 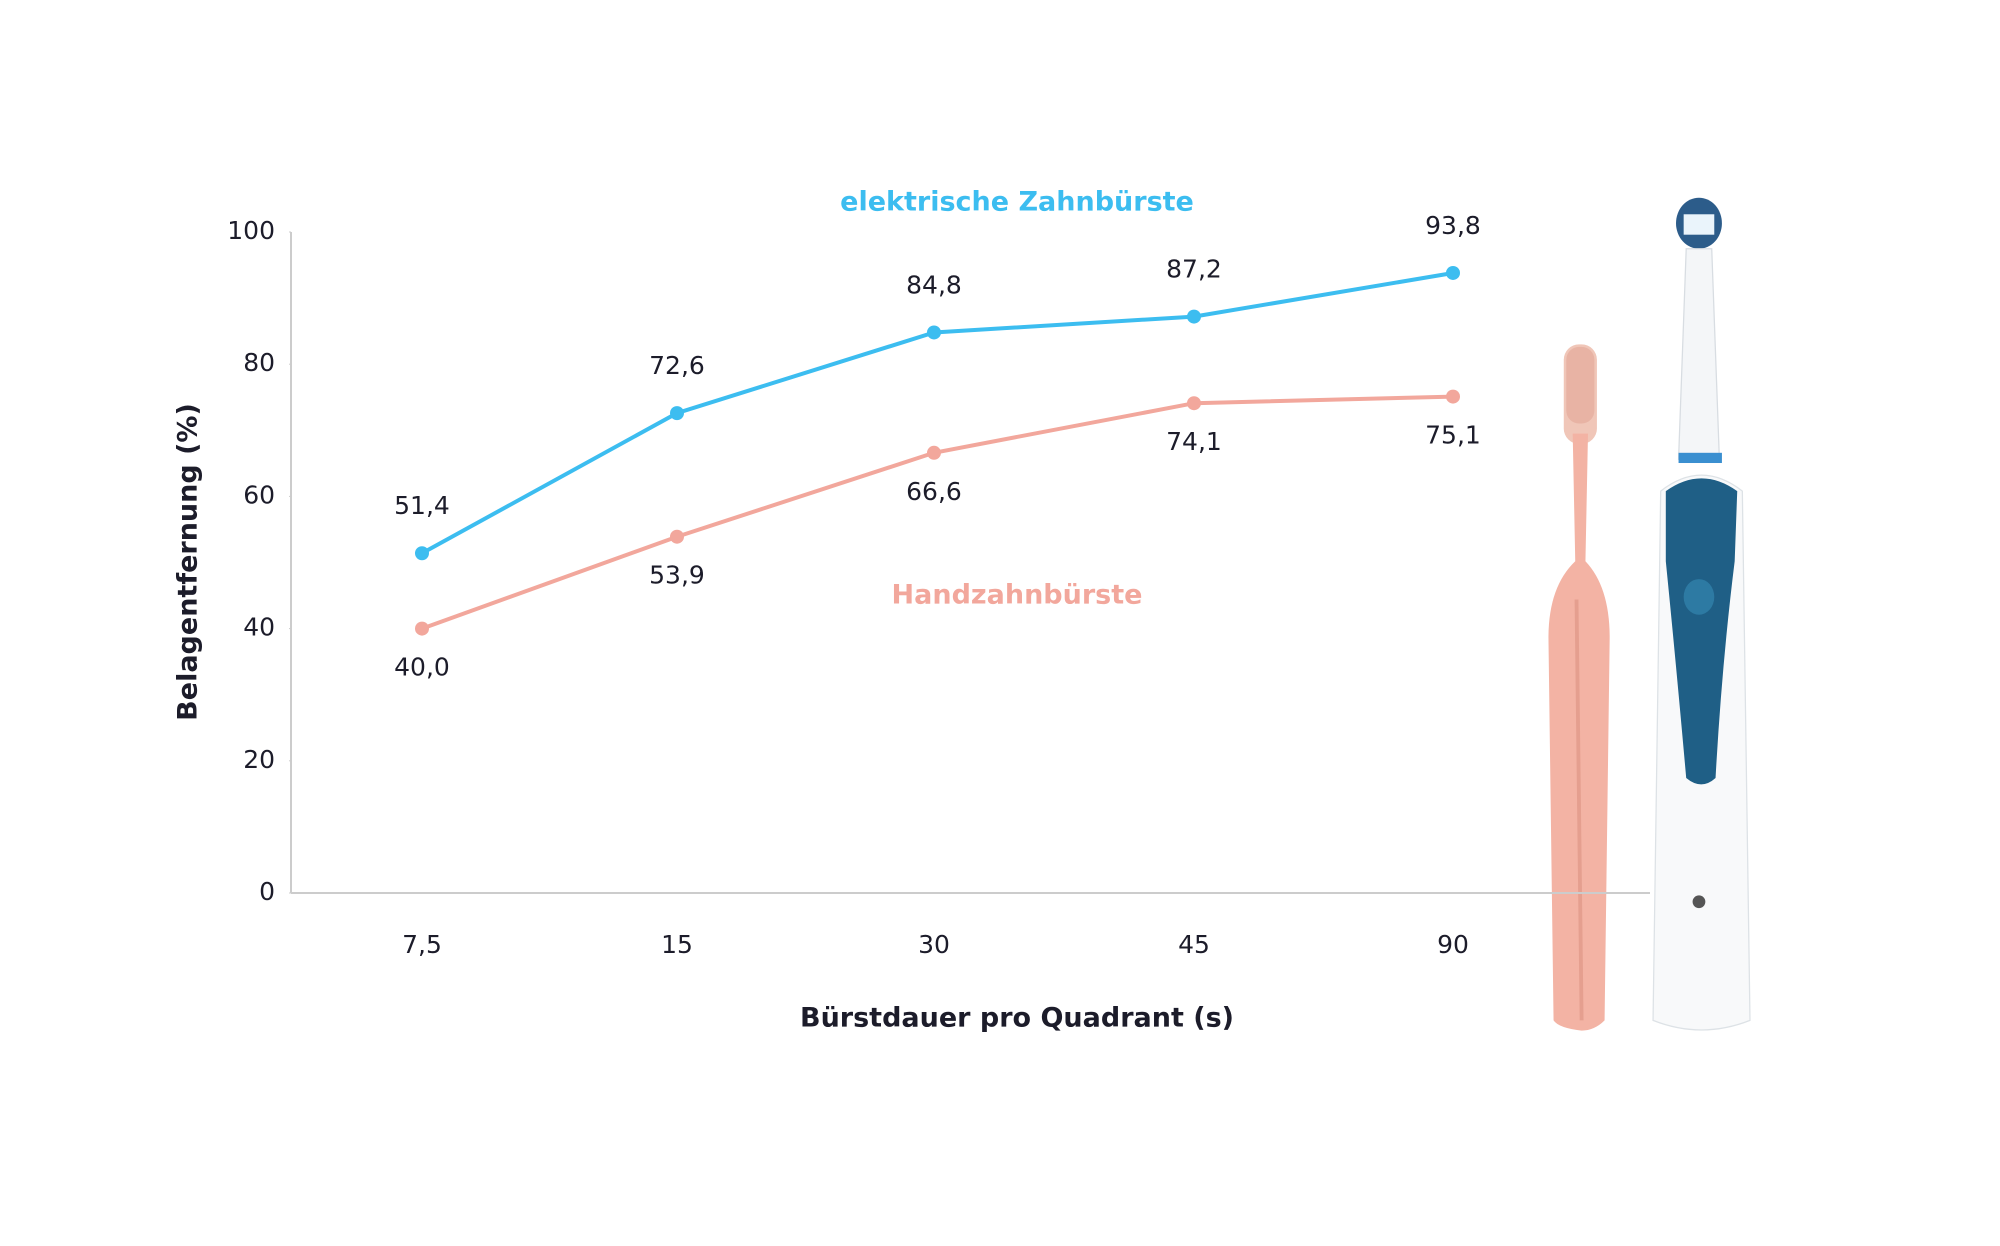 What do you see at coordinates (937, 413) in the screenshot?
I see `series-line` at bounding box center [937, 413].